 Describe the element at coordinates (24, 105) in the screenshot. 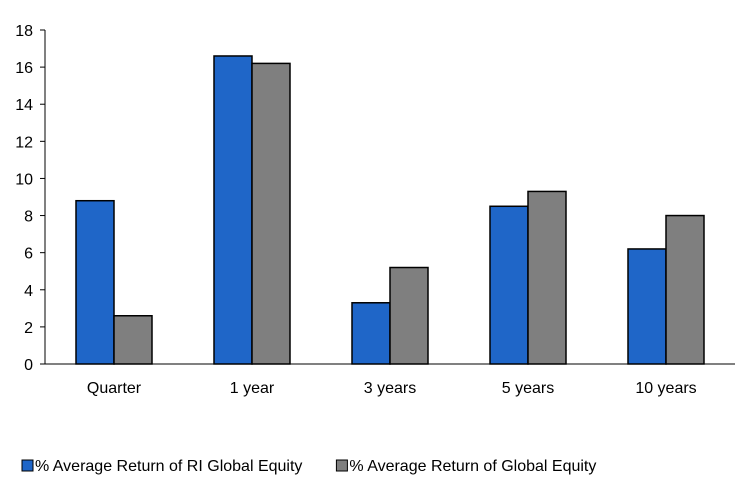

I see `y-tick-label: 14` at that location.